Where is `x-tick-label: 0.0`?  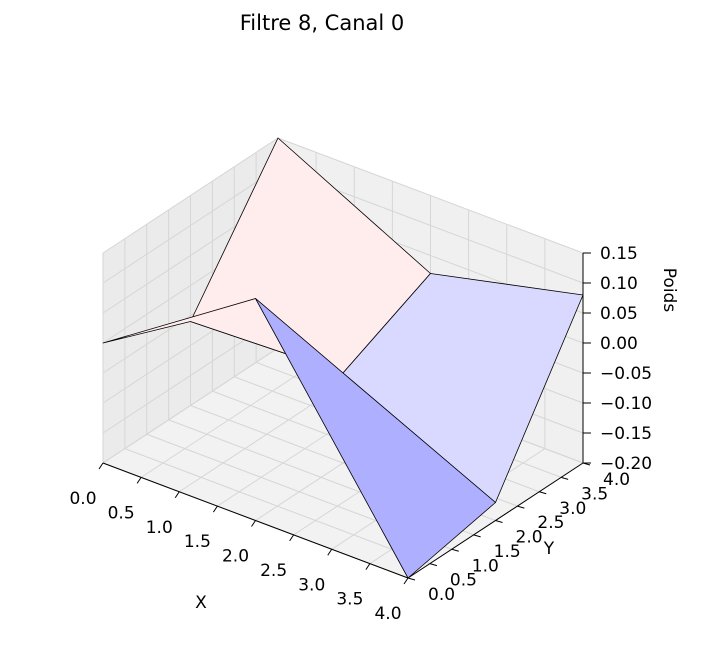 x-tick-label: 0.0 is located at coordinates (82, 499).